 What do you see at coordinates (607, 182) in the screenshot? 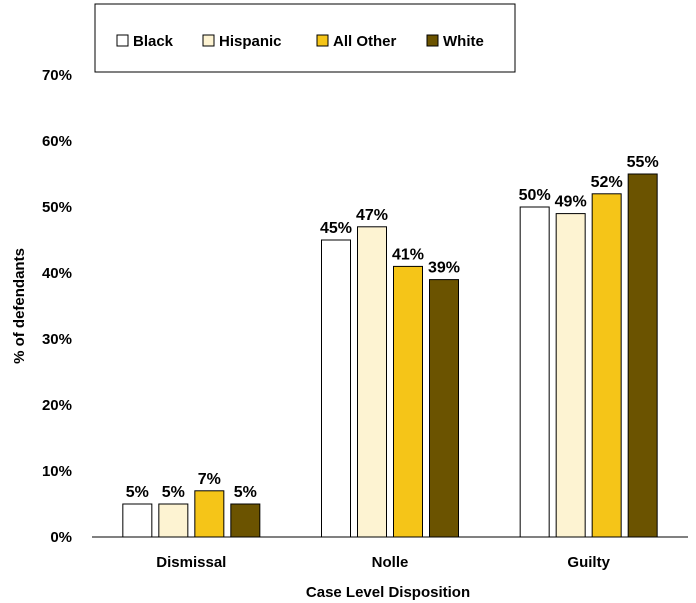
I see `data-label: 52%` at bounding box center [607, 182].